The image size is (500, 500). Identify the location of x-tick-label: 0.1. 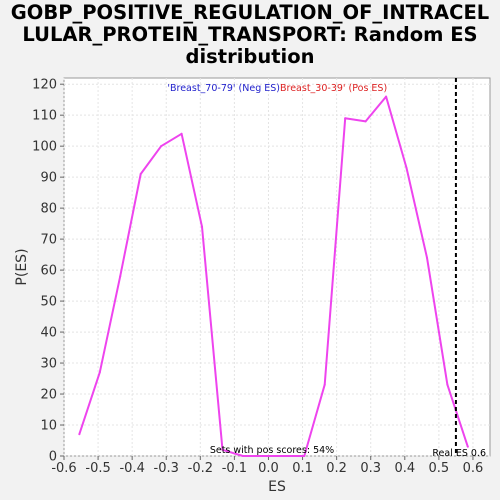
(302, 468).